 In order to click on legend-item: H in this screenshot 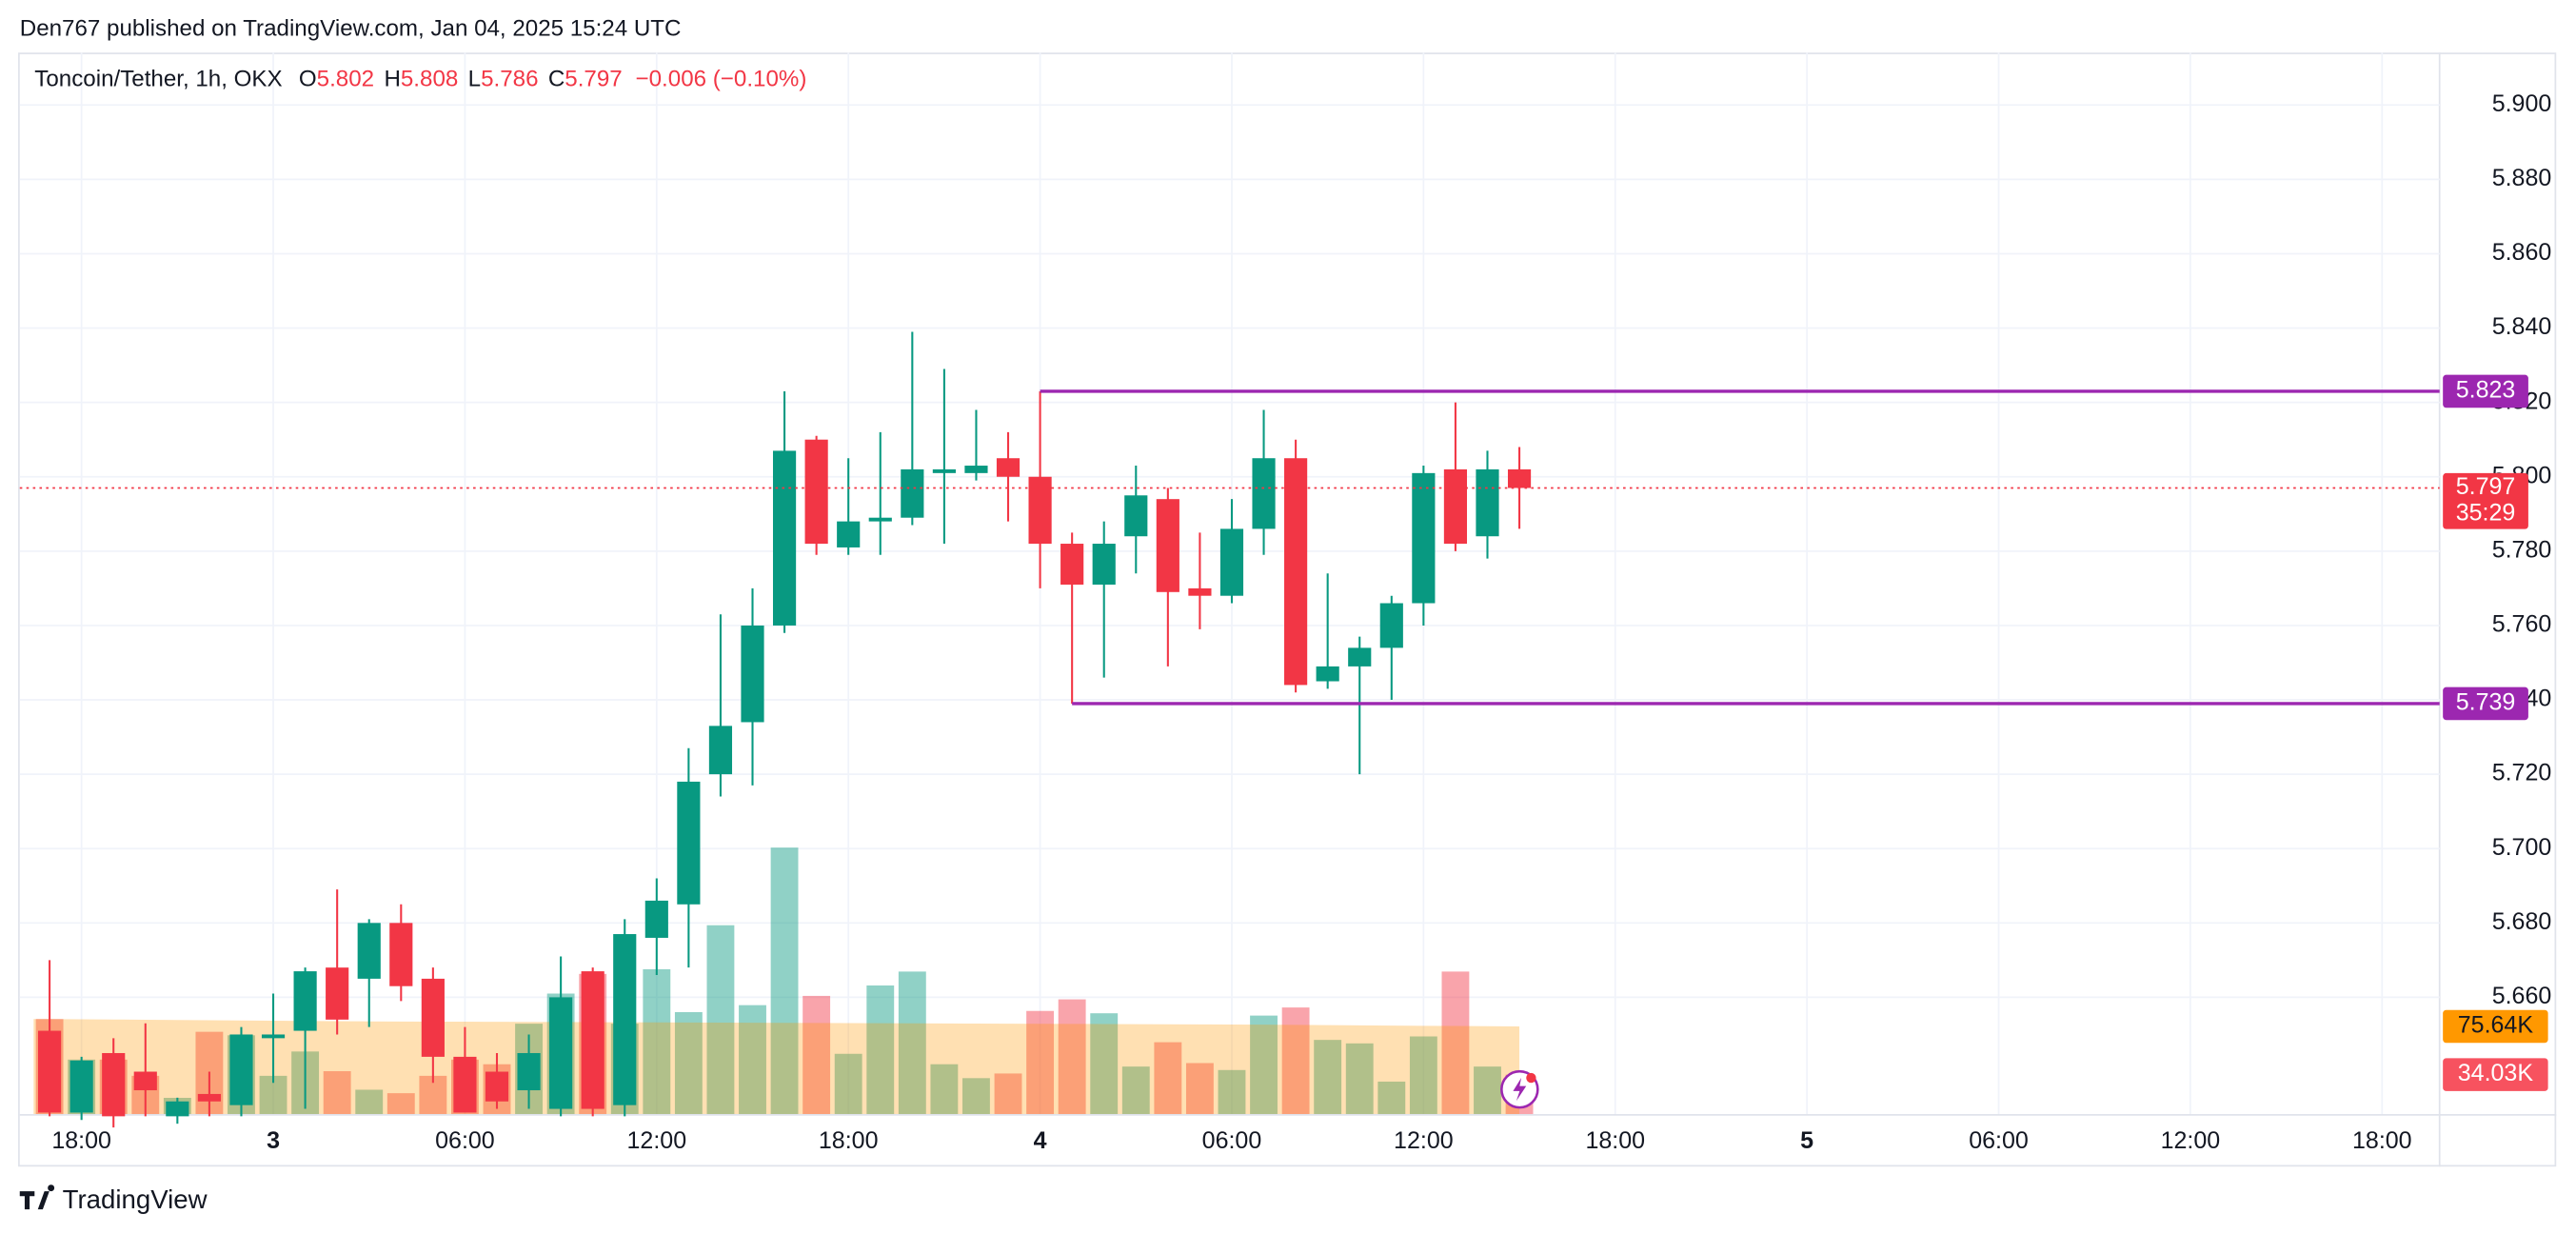, I will do `click(392, 79)`.